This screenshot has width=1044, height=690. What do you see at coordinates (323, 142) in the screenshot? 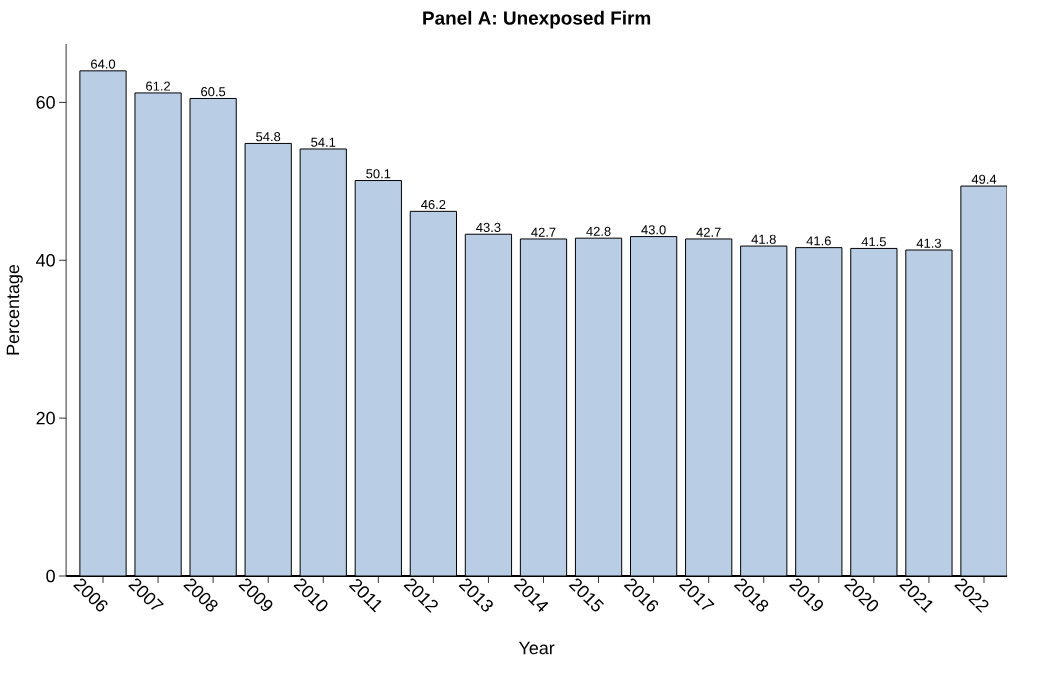
I see `data-label: 54.1` at bounding box center [323, 142].